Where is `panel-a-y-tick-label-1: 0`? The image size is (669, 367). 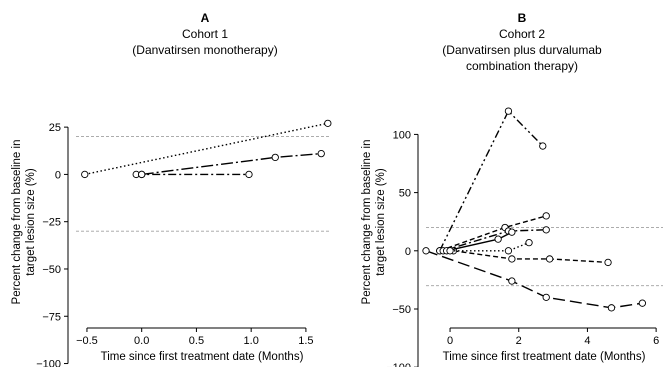 panel-a-y-tick-label-1: 0 is located at coordinates (58, 175).